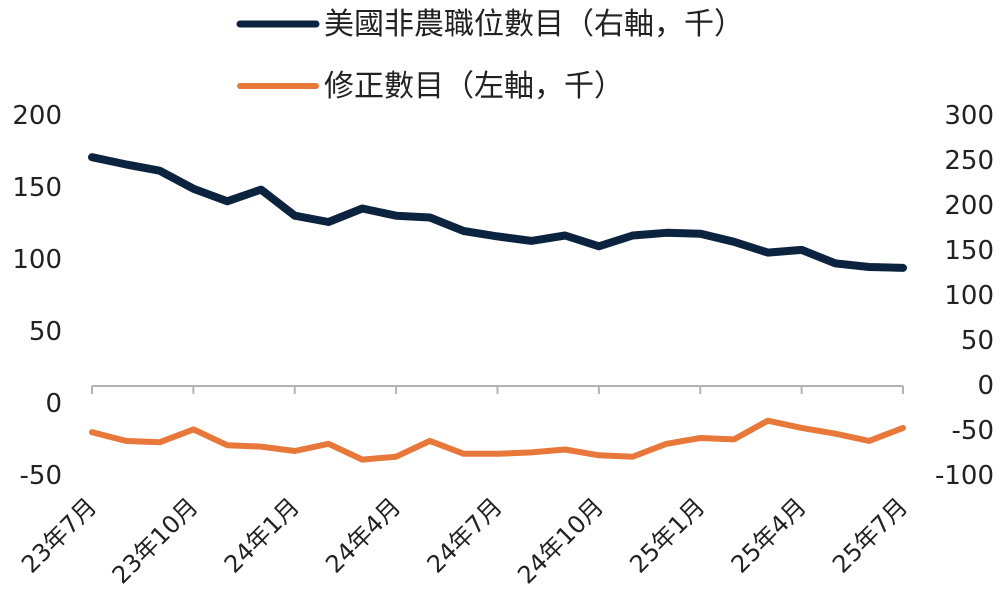 The width and height of the screenshot is (1001, 600). What do you see at coordinates (59, 535) in the screenshot?
I see `x-tick-label: 23年7月` at bounding box center [59, 535].